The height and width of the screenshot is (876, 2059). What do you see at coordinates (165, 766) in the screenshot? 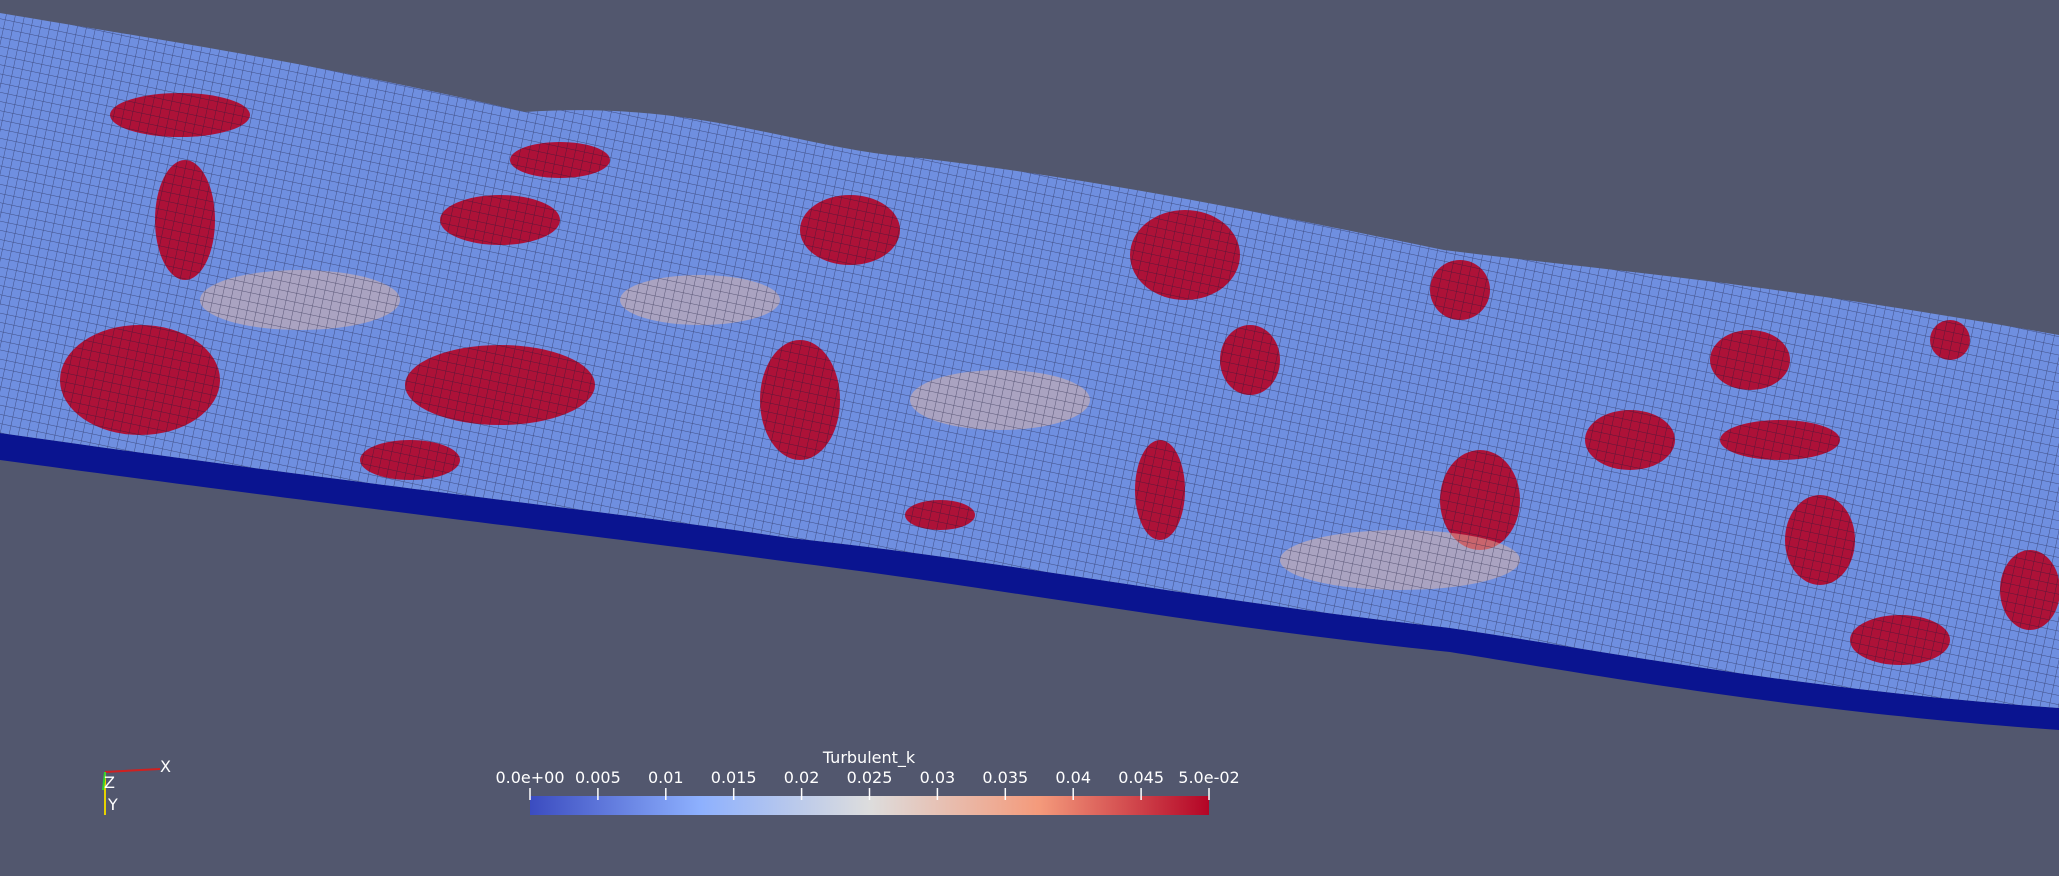
I see `axis-label-x: X` at bounding box center [165, 766].